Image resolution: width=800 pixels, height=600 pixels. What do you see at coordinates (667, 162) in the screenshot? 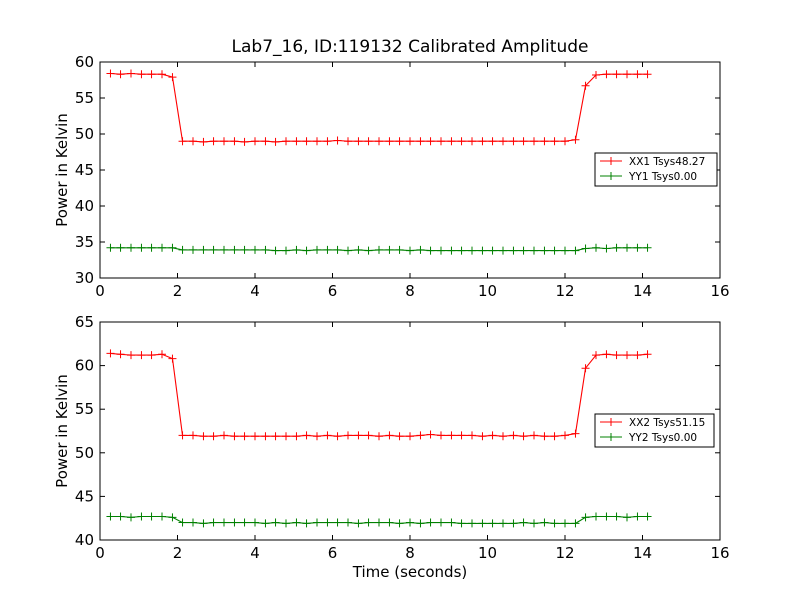
I see `legend-label: XX1 Tsys48.27` at bounding box center [667, 162].